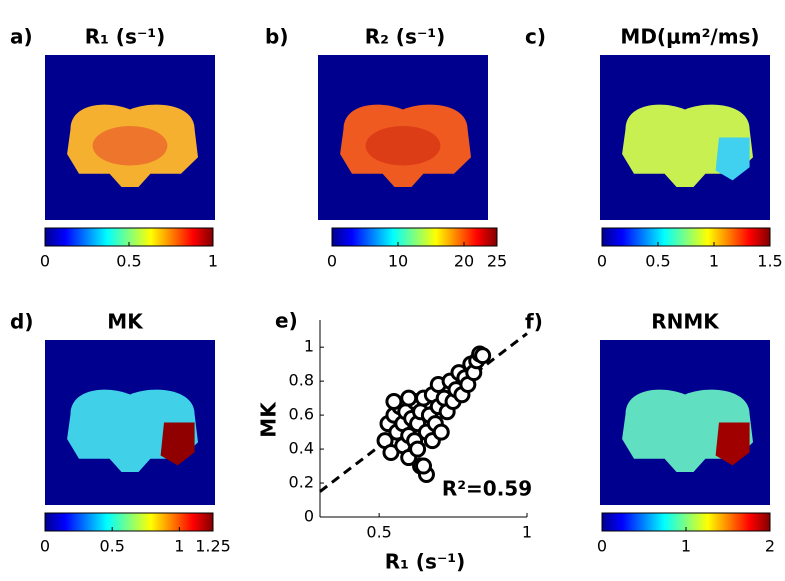 The height and width of the screenshot is (581, 785). I want to click on colorbar-tick-label: 10, so click(398, 261).